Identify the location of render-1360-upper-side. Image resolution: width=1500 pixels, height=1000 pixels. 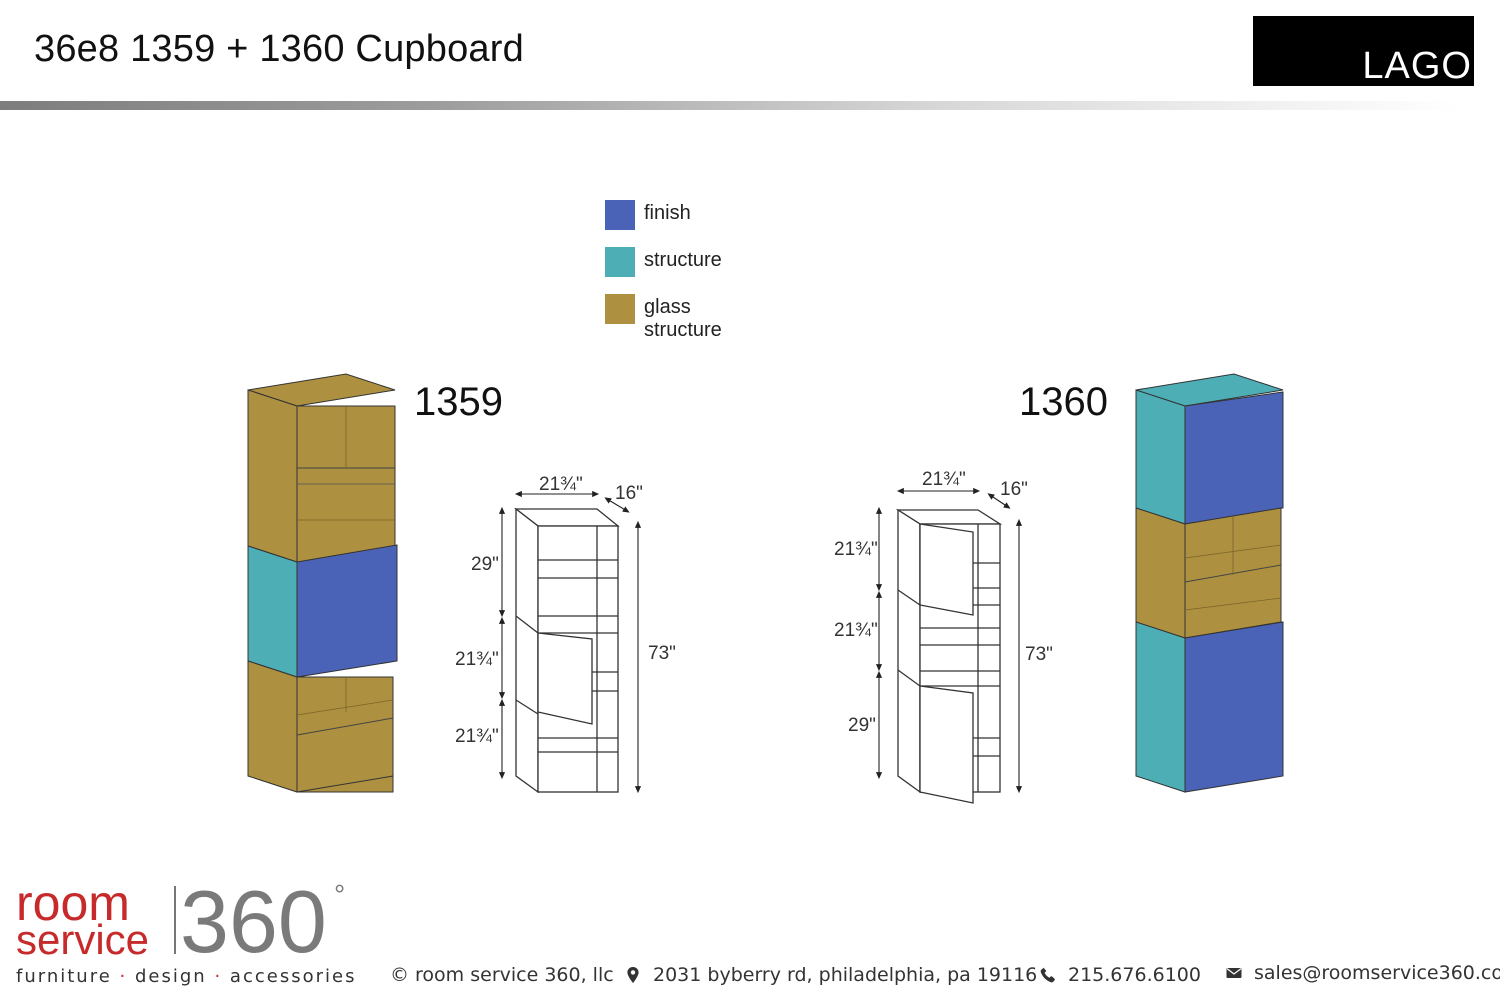
(1160, 457).